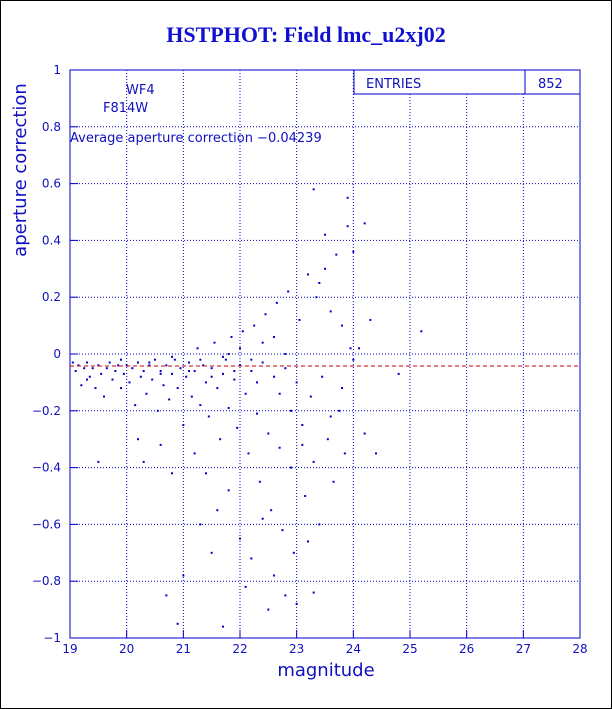 This screenshot has width=612, height=709. I want to click on chart-title: HSTPHOT: Field lmc_u2xj02, so click(306, 34).